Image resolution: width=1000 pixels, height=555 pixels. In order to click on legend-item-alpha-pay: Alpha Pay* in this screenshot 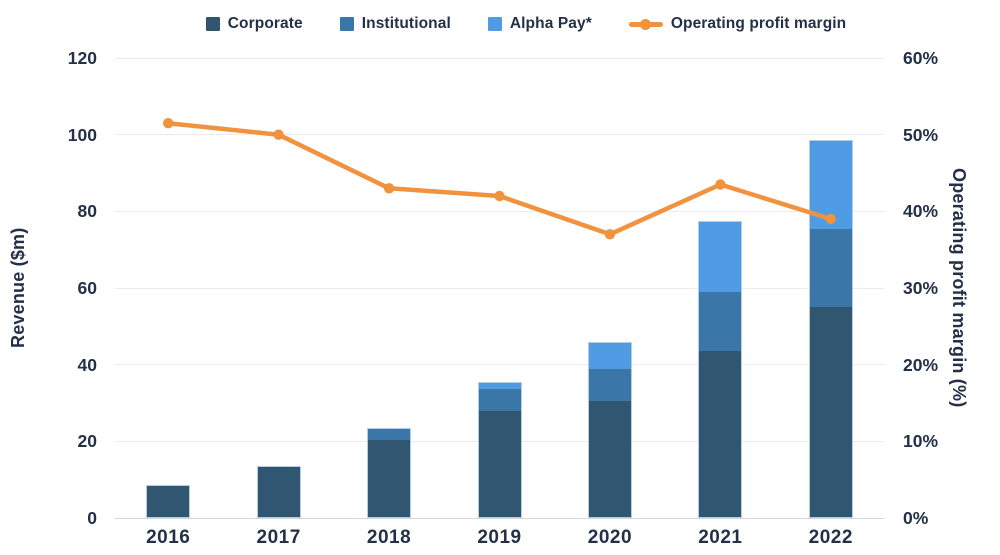, I will do `click(539, 24)`.